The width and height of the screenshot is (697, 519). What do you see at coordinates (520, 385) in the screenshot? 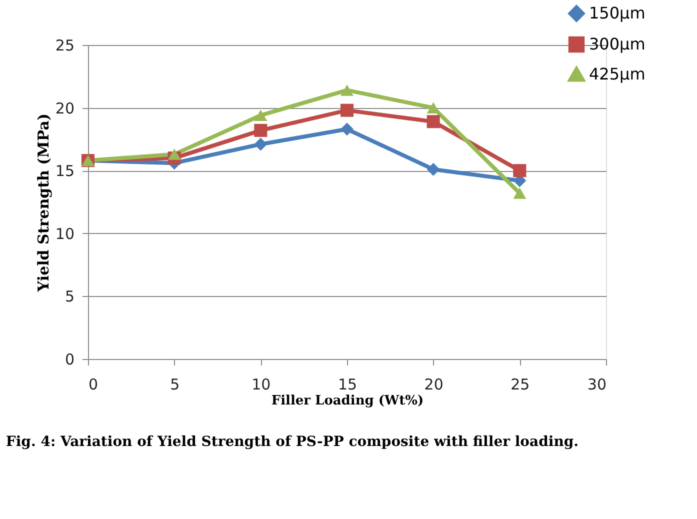
I see `x-tick-label: 25` at bounding box center [520, 385].